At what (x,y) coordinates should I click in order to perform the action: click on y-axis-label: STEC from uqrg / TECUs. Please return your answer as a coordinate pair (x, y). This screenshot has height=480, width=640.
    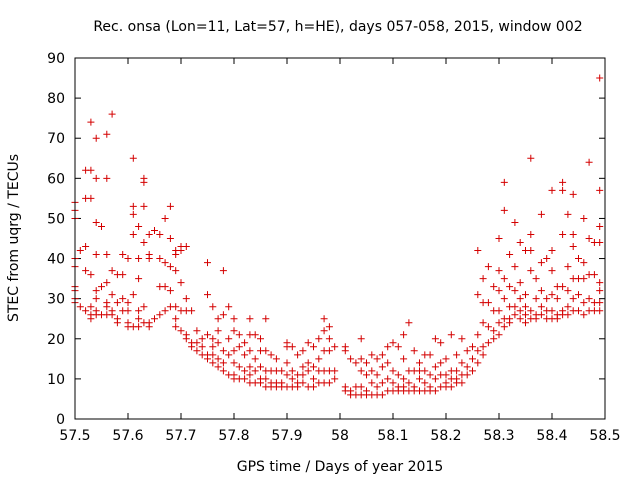
    Looking at the image, I should click on (14, 238).